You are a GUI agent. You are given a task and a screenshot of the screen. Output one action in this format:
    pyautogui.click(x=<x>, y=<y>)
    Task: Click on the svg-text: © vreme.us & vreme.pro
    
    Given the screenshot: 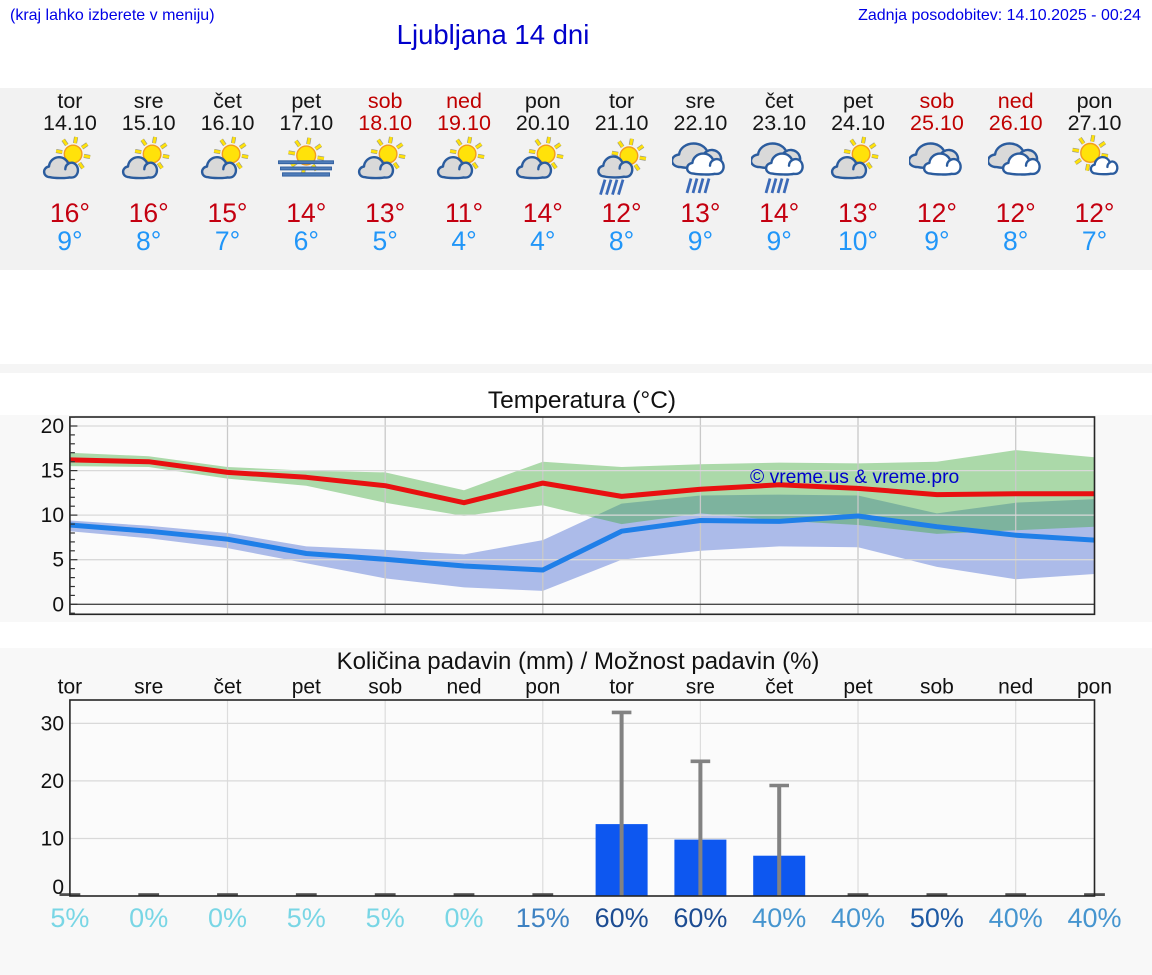 What is the action you would take?
    pyautogui.click(x=854, y=477)
    